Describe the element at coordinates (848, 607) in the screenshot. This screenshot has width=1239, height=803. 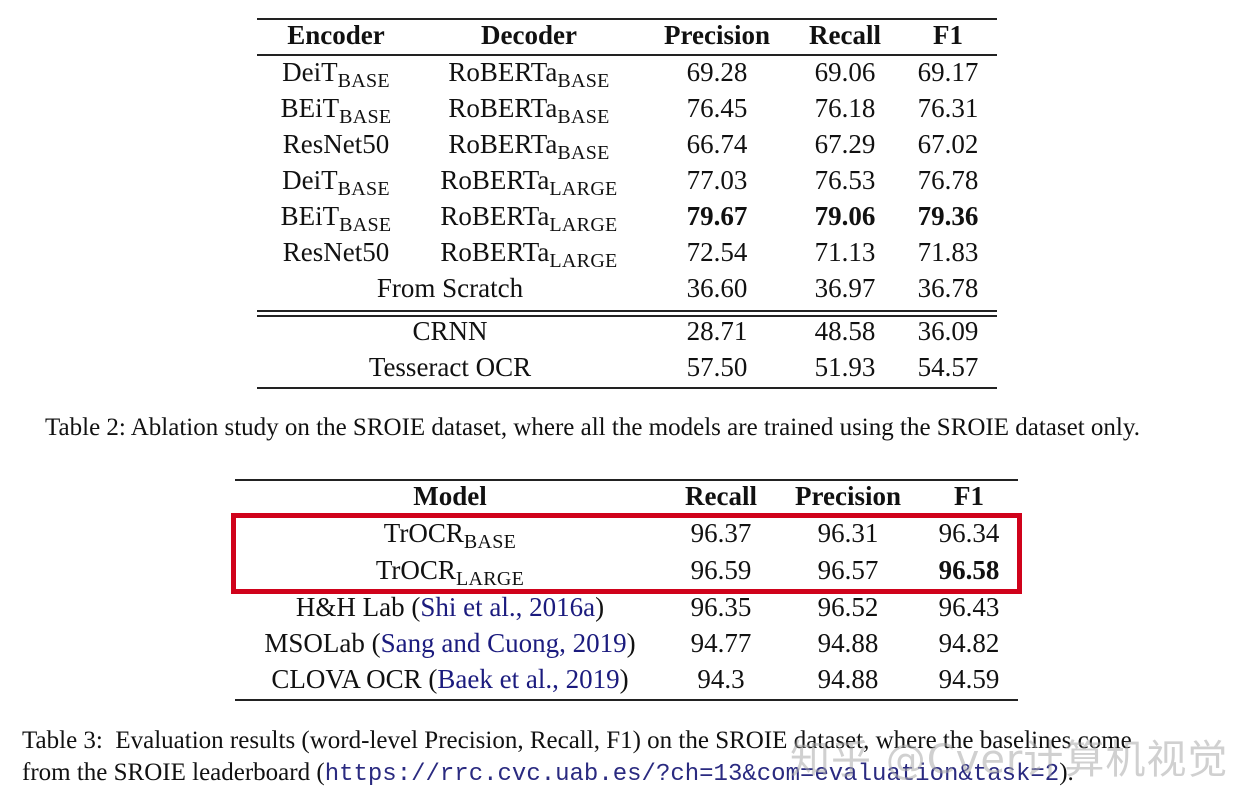
I see `precision-cell: 96.52` at that location.